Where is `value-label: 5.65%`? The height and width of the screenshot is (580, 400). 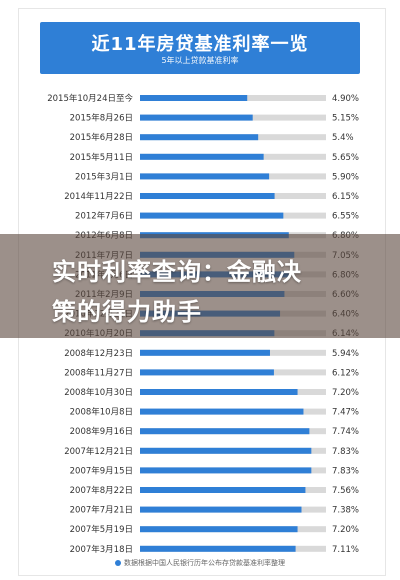
value-label: 5.65% is located at coordinates (345, 158).